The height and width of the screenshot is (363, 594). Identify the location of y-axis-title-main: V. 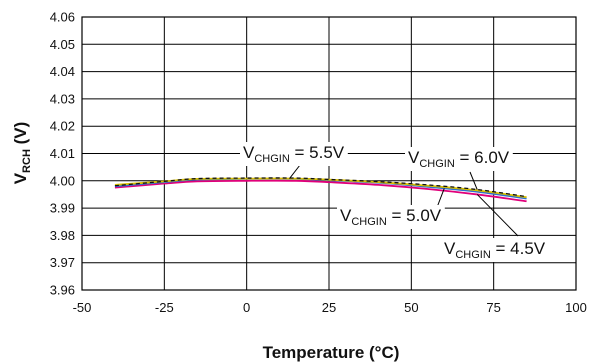
(20, 178).